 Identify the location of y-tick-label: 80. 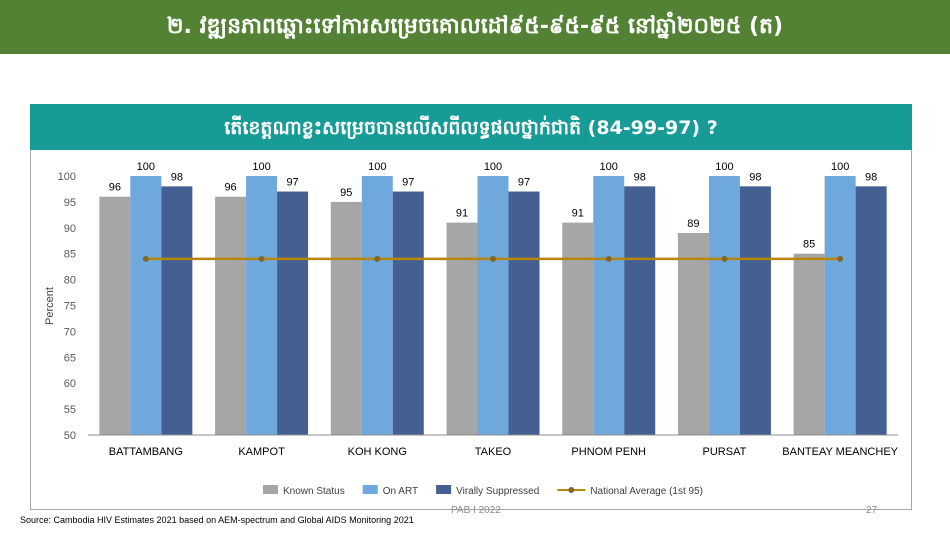
(70, 281).